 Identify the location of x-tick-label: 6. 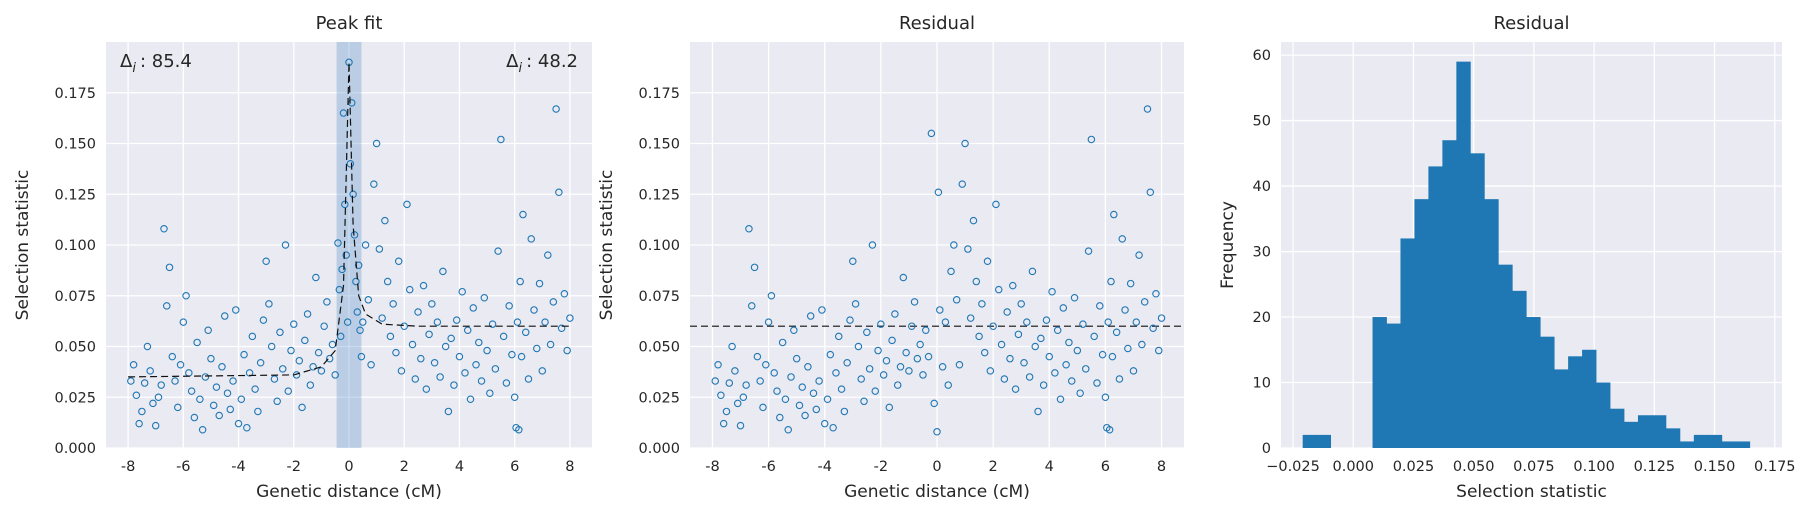
(514, 467).